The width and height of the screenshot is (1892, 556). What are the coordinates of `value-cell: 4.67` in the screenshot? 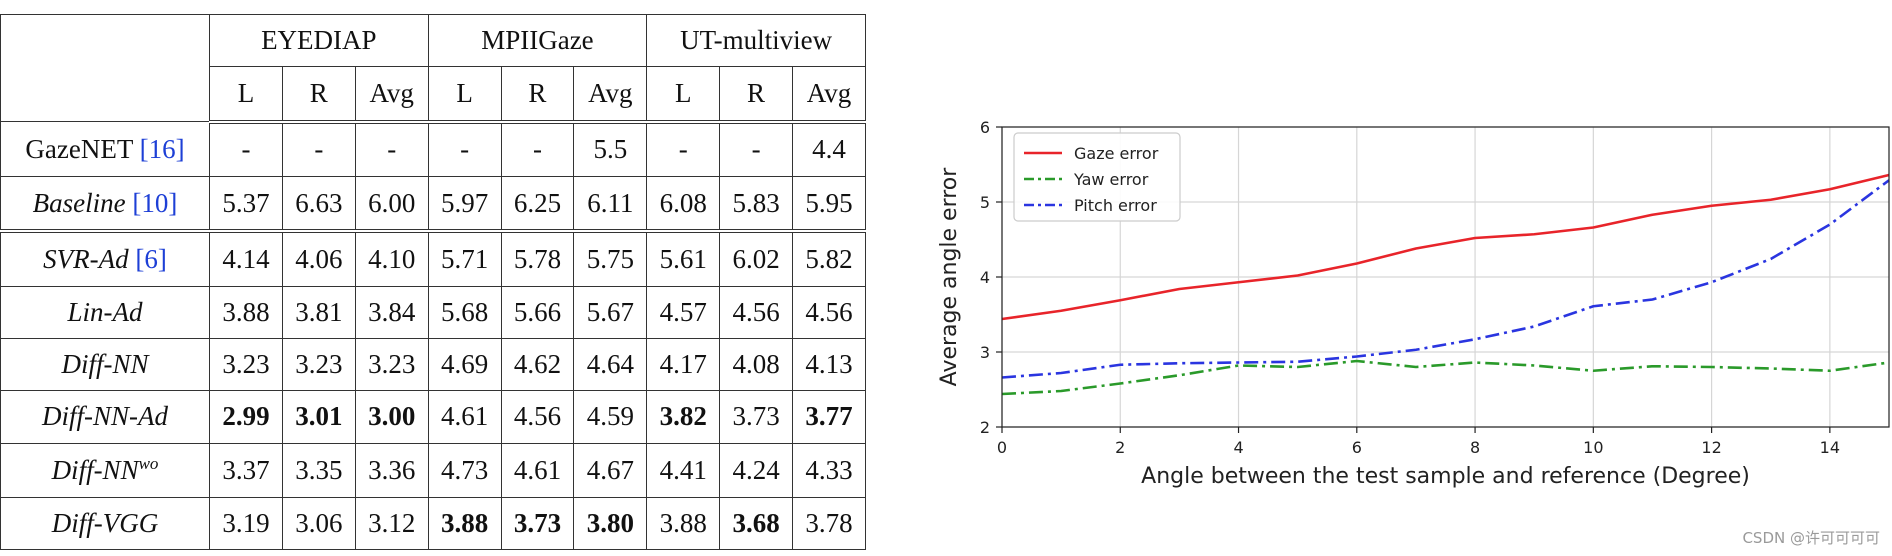 It's located at (610, 470).